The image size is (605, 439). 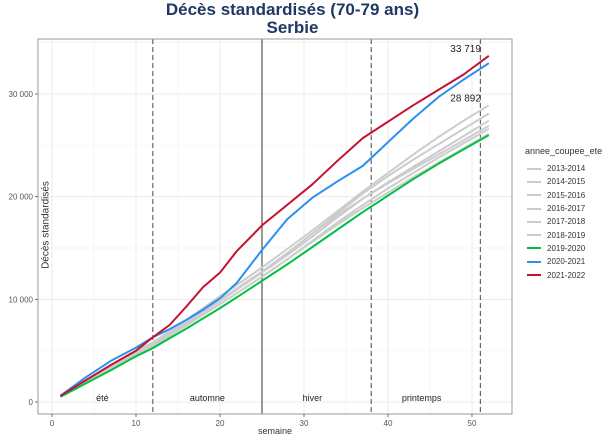 I want to click on legend-label: 2017-2018, so click(x=566, y=222).